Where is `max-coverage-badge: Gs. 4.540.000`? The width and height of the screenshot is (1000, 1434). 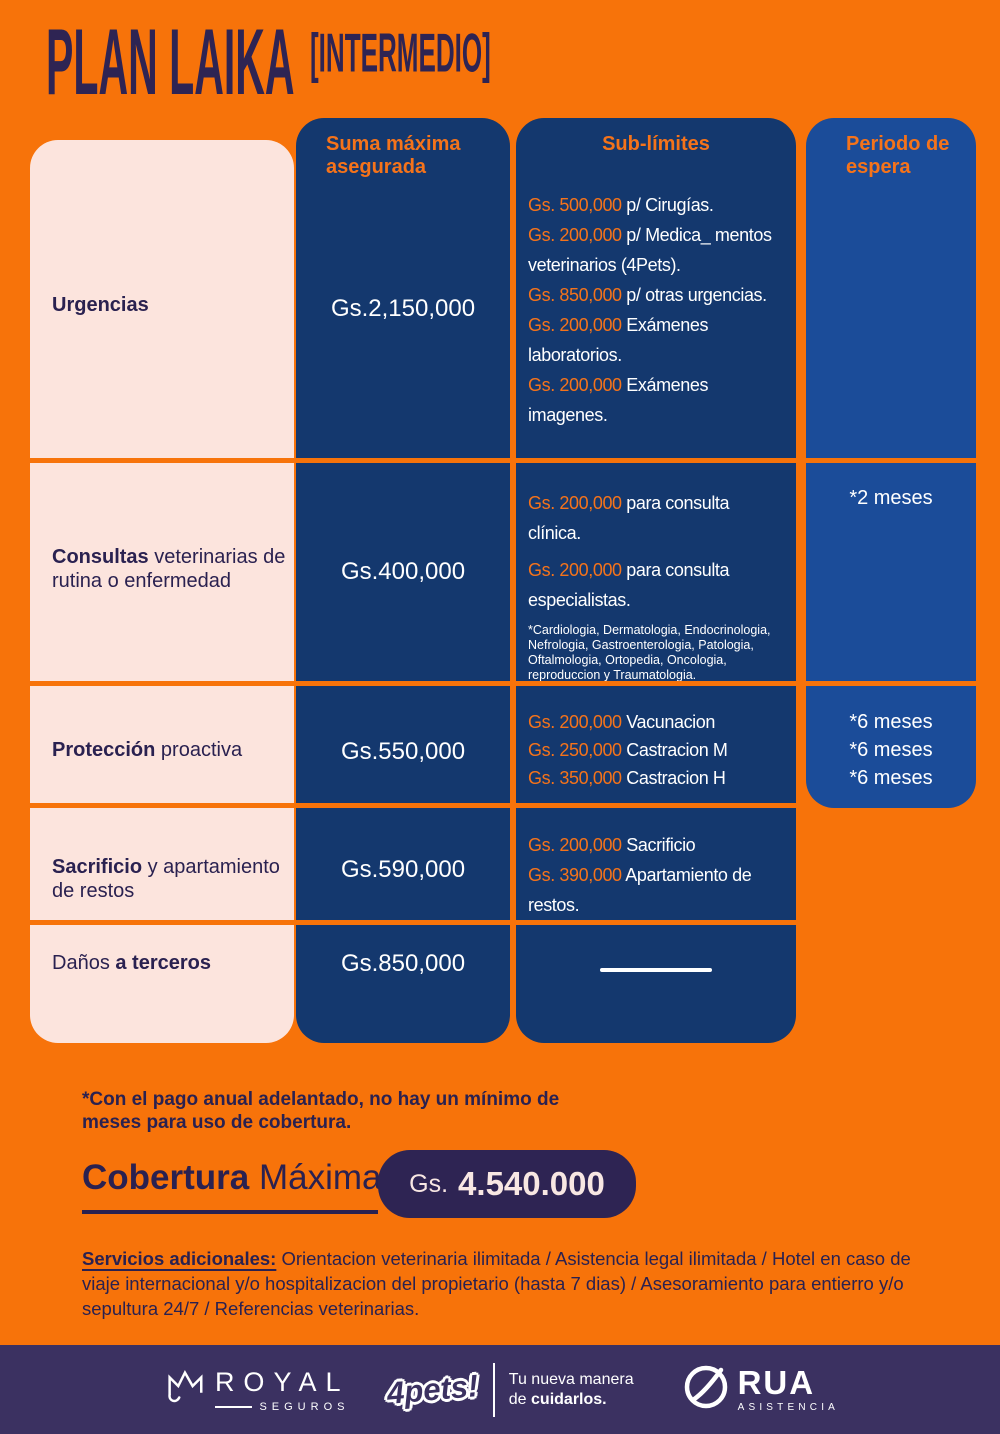
max-coverage-badge: Gs. 4.540.000 is located at coordinates (507, 1184).